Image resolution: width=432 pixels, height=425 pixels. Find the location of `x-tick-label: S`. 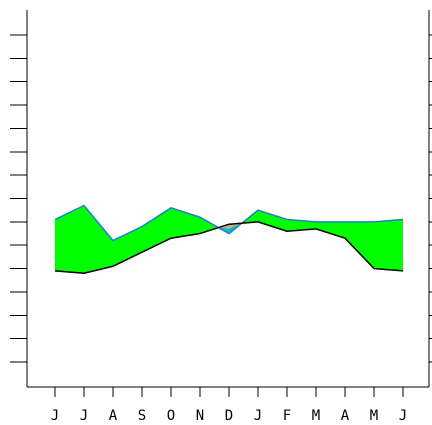

x-tick-label: S is located at coordinates (142, 416).